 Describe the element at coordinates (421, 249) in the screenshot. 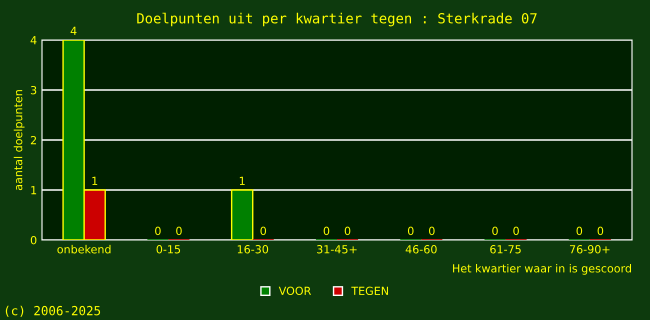

I see `x-tick-label: 46-60` at that location.